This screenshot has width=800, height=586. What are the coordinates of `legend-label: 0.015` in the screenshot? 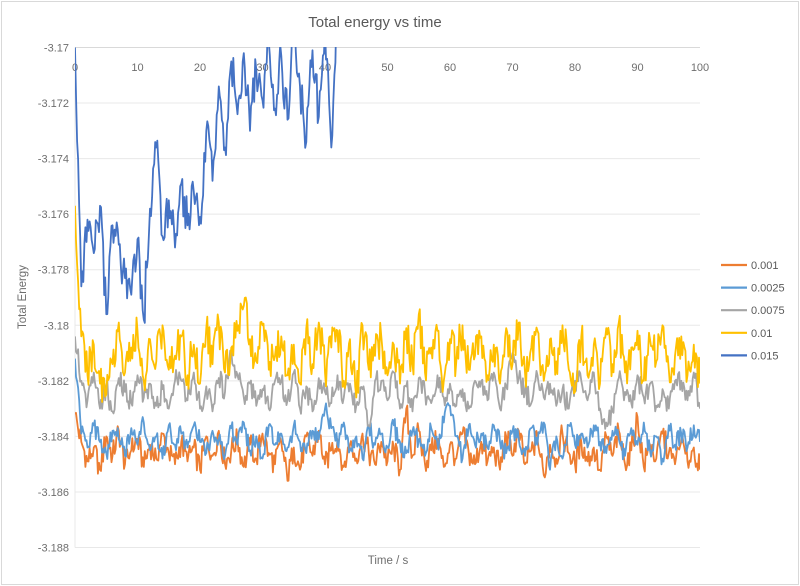 It's located at (765, 356).